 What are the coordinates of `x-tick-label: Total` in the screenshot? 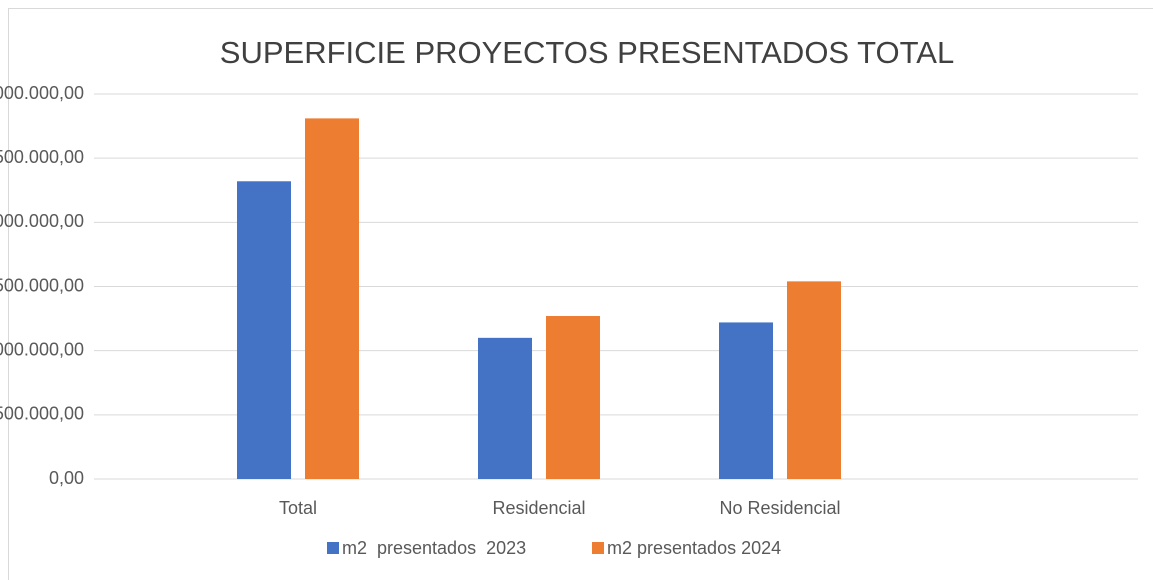 It's located at (298, 508).